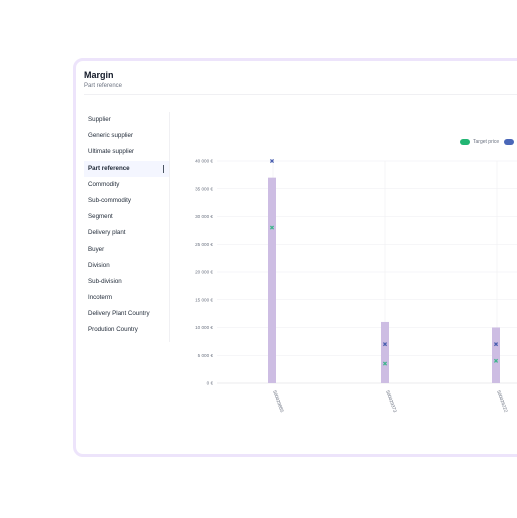 The width and height of the screenshot is (517, 518). I want to click on dimension-item-generic-supplier: Generic supplier, so click(111, 136).